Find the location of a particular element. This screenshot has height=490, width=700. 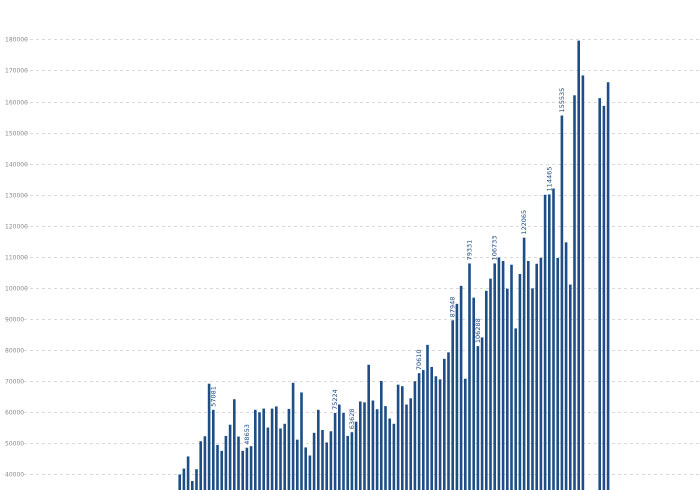

data-label: 122065 is located at coordinates (524, 222).